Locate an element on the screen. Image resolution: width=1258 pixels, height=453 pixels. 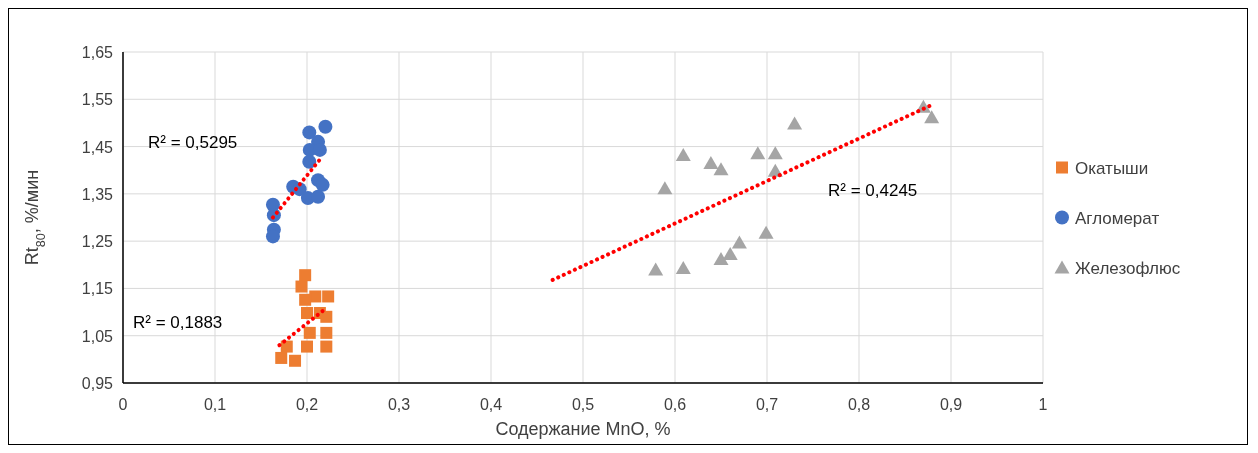
y-tick-label: 1,25 is located at coordinates (97, 242).